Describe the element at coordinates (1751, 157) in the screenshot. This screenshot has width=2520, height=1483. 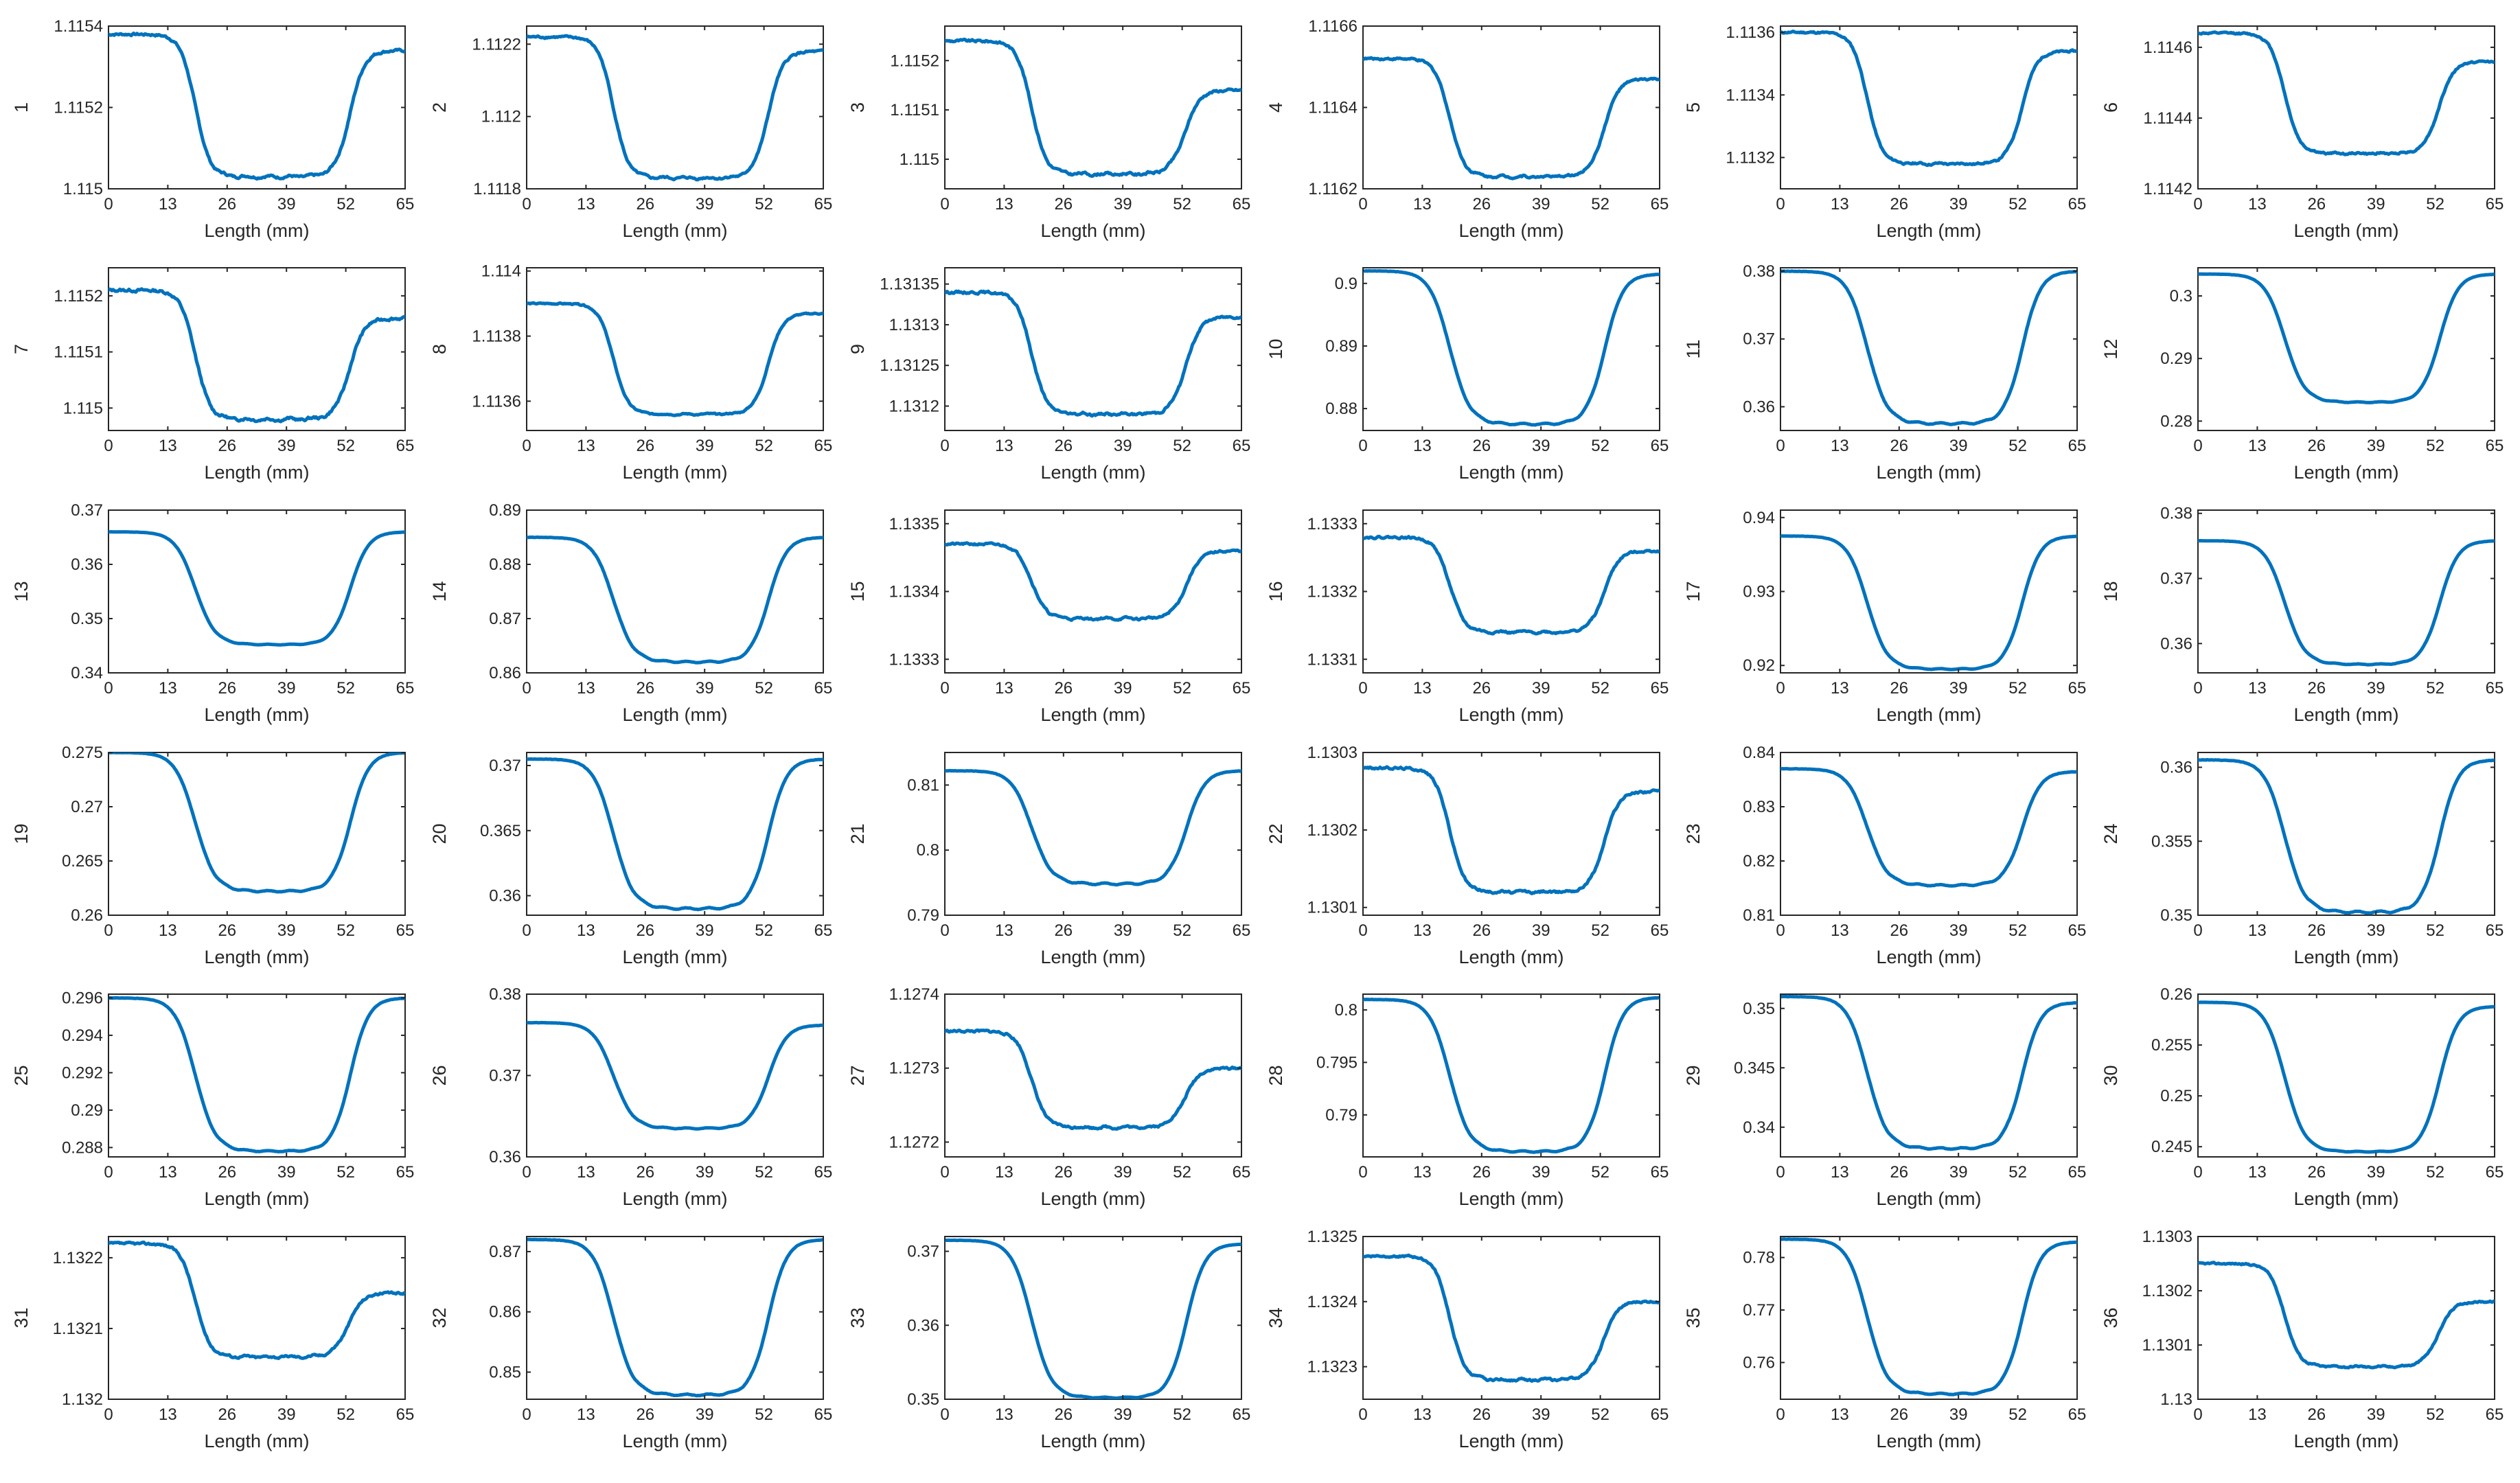
I see `y-tick-label: 1.1132` at that location.